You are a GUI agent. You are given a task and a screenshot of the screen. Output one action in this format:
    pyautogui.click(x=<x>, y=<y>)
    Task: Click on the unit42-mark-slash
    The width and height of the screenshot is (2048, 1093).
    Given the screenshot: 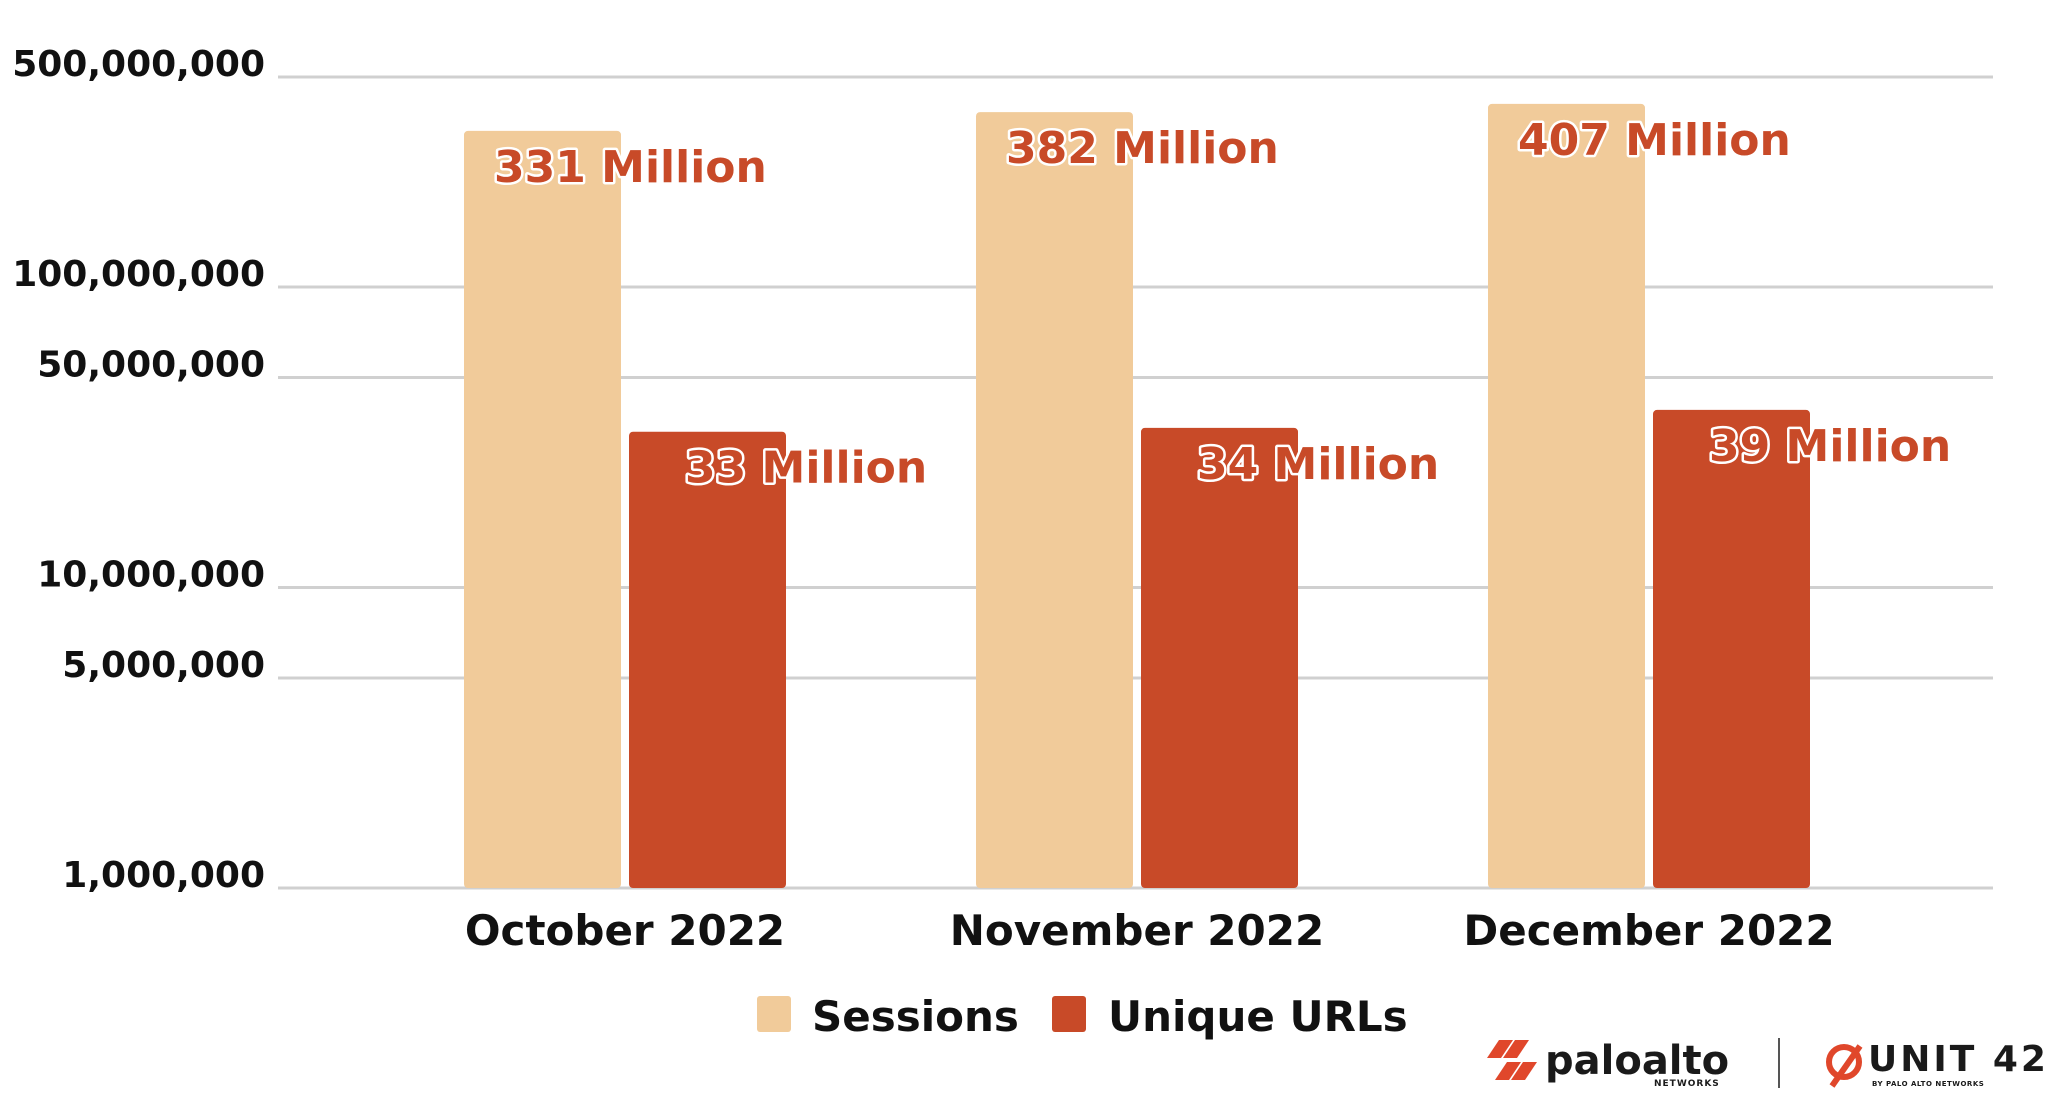 What is the action you would take?
    pyautogui.click(x=1846, y=1066)
    